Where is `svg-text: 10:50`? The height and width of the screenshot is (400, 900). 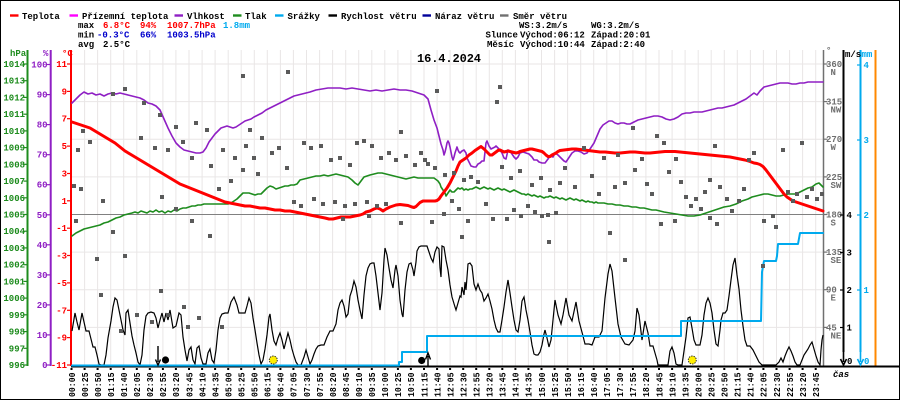
svg-text: 10:50 is located at coordinates (412, 385).